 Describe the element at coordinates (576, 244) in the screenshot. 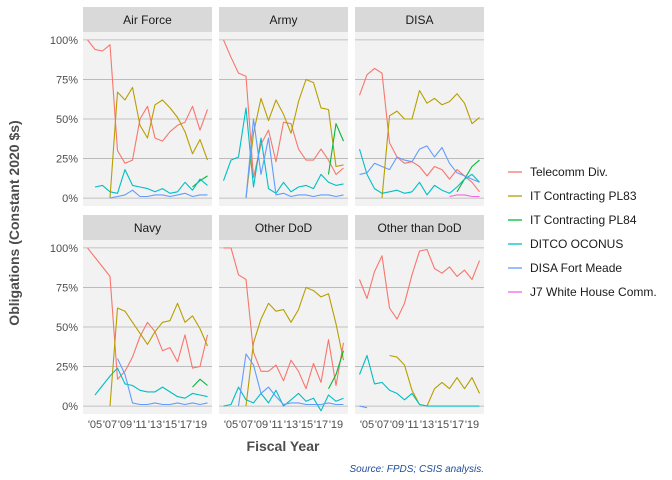

I see `legend-label: DITCO OCONUS` at that location.